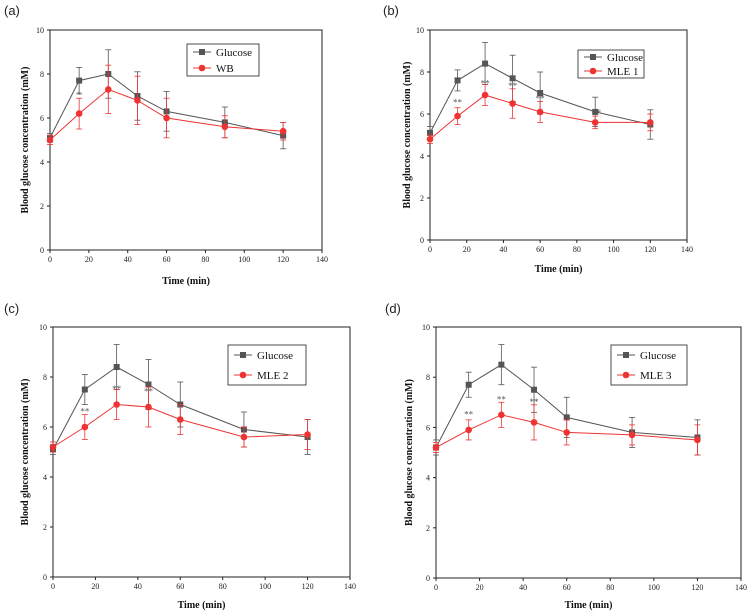 The image size is (750, 613). I want to click on legend-label: MLE 2, so click(272, 376).